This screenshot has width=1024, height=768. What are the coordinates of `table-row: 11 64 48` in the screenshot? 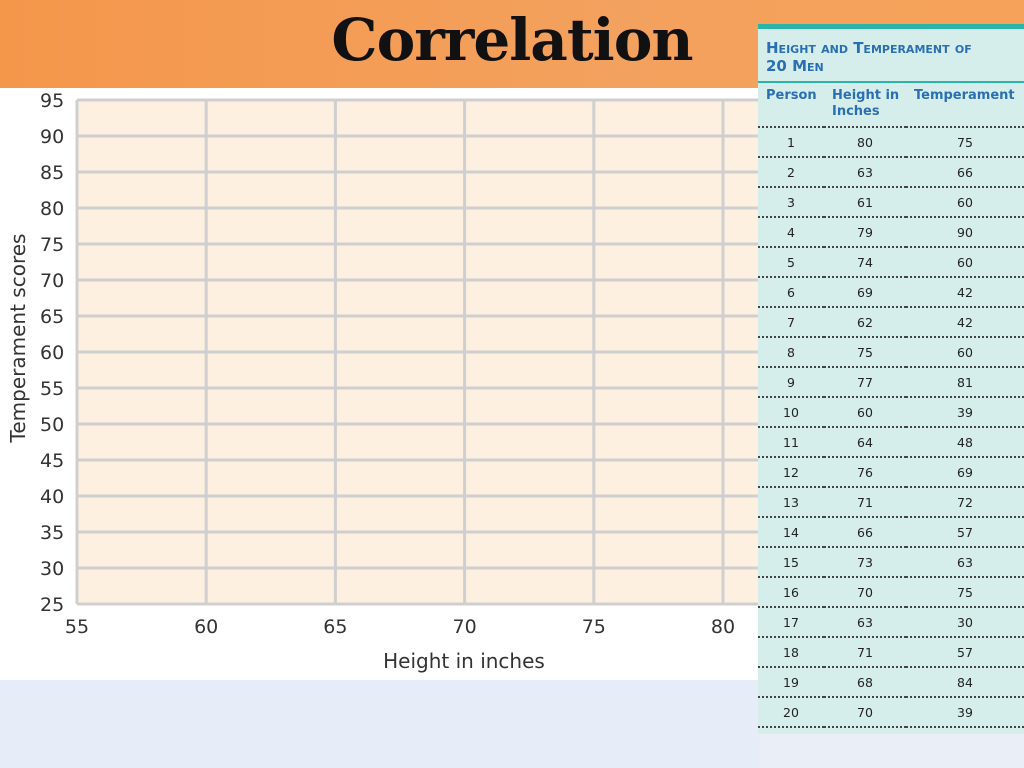 It's located at (891, 442).